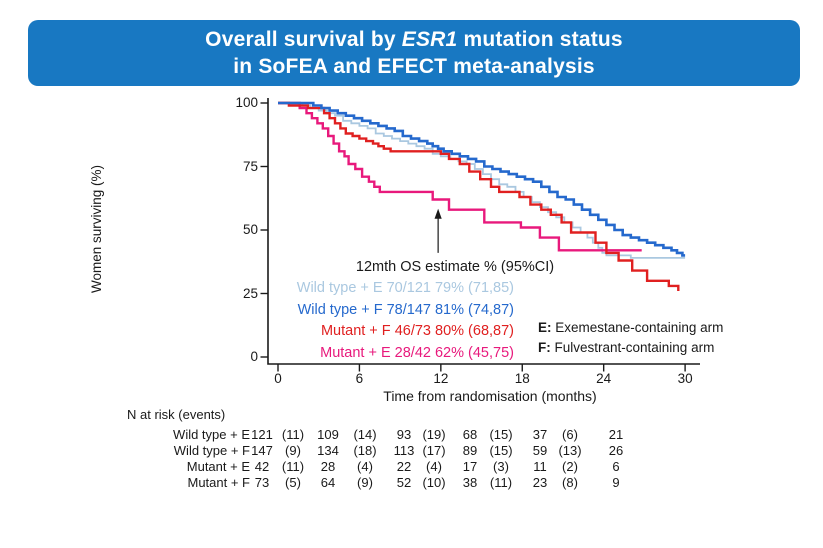  I want to click on y-tick-label: 100, so click(246, 102).